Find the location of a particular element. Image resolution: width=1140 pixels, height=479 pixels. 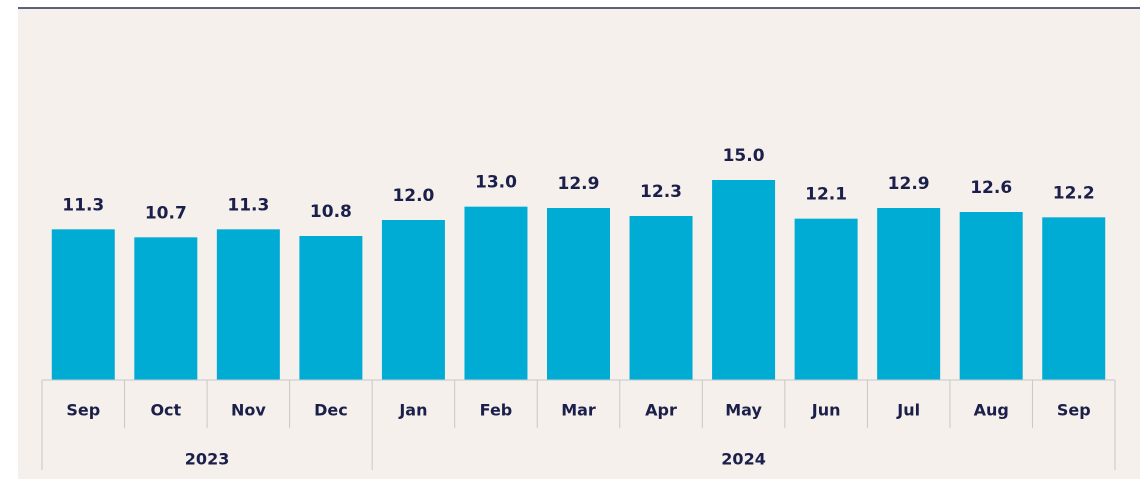

x-tick-label: Apr is located at coordinates (661, 410).